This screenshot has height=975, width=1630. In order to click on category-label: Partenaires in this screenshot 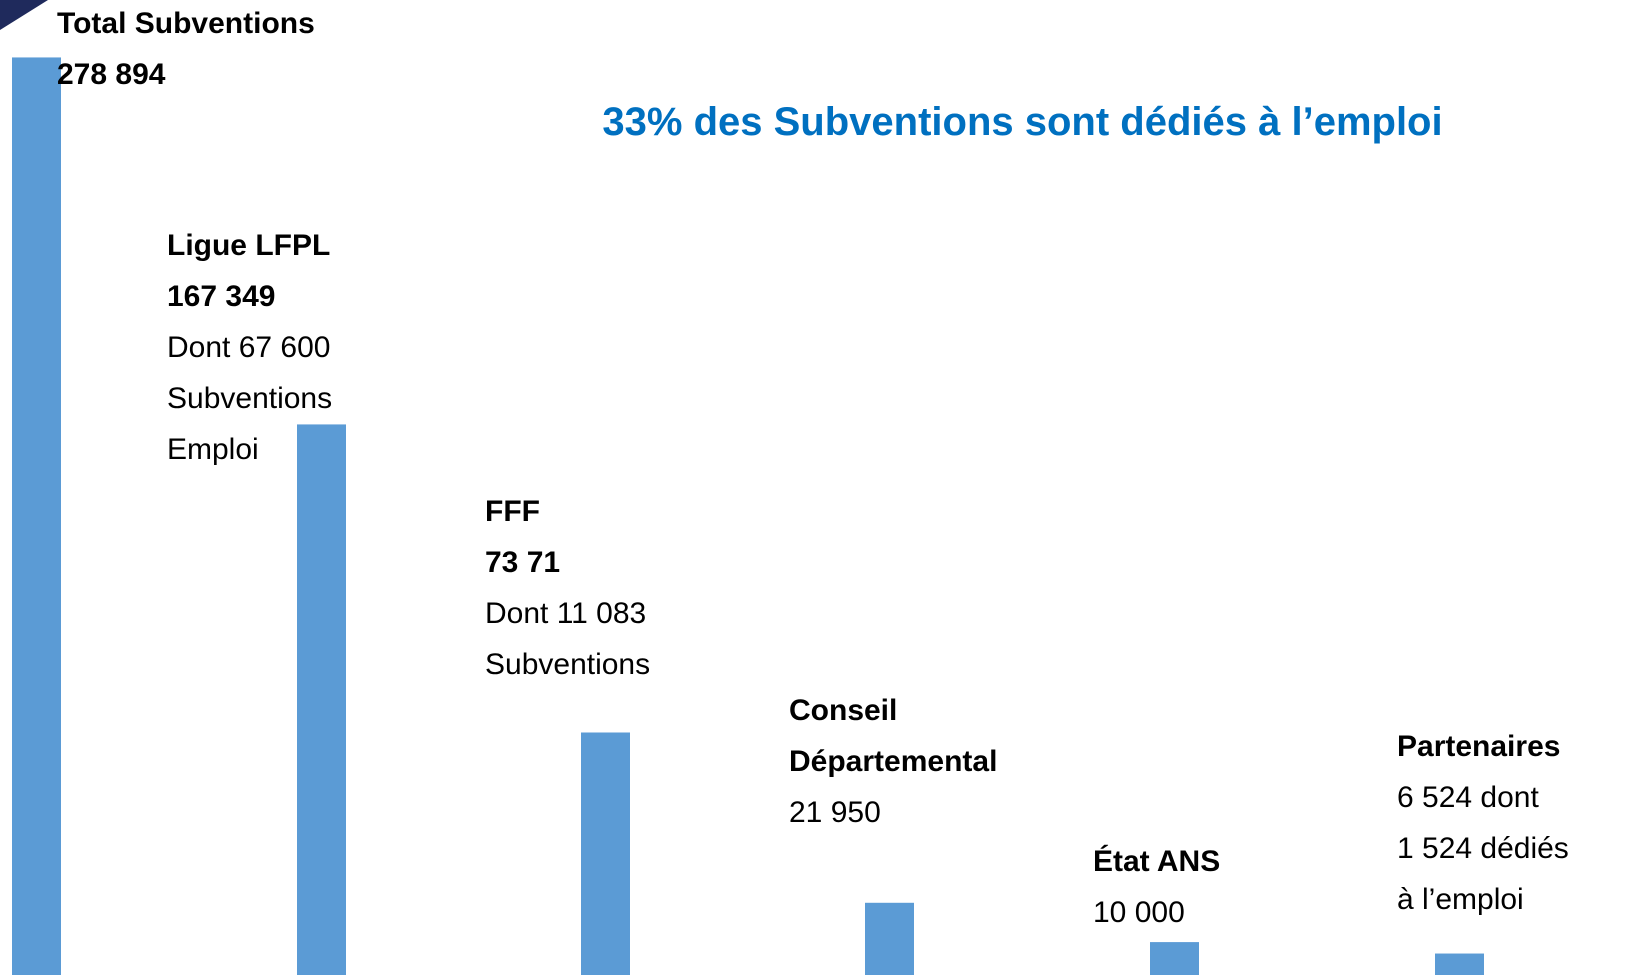, I will do `click(1479, 746)`.